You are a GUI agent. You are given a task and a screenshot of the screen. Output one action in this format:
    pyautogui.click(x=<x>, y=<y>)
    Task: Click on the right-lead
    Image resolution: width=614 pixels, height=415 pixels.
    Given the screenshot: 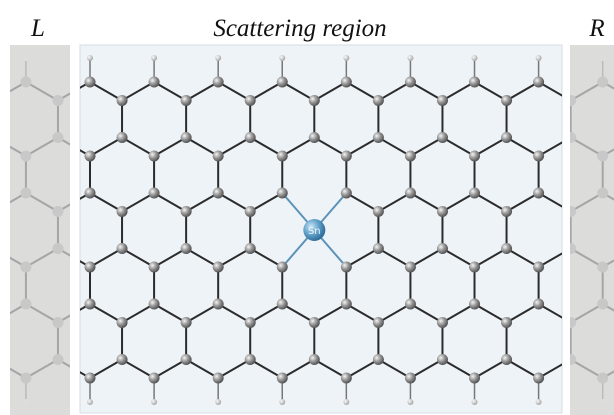 What is the action you would take?
    pyautogui.click(x=592, y=230)
    